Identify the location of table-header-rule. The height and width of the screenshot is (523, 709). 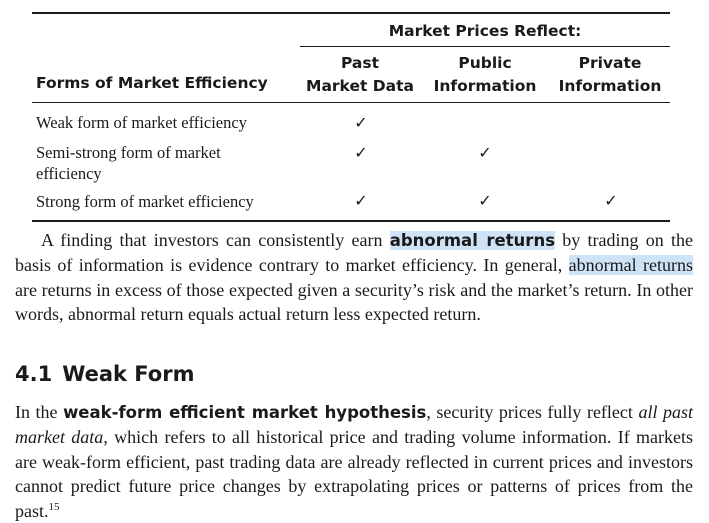
(351, 102).